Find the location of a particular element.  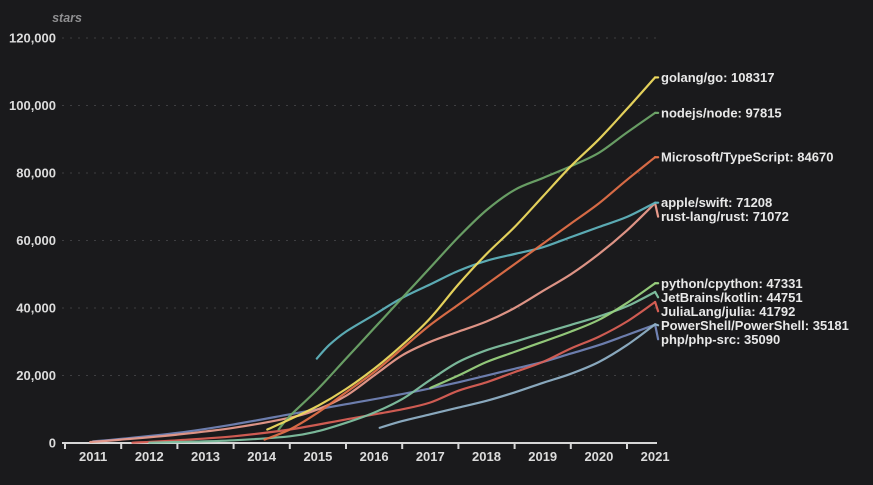

x-tick-label: 2017 is located at coordinates (430, 456).